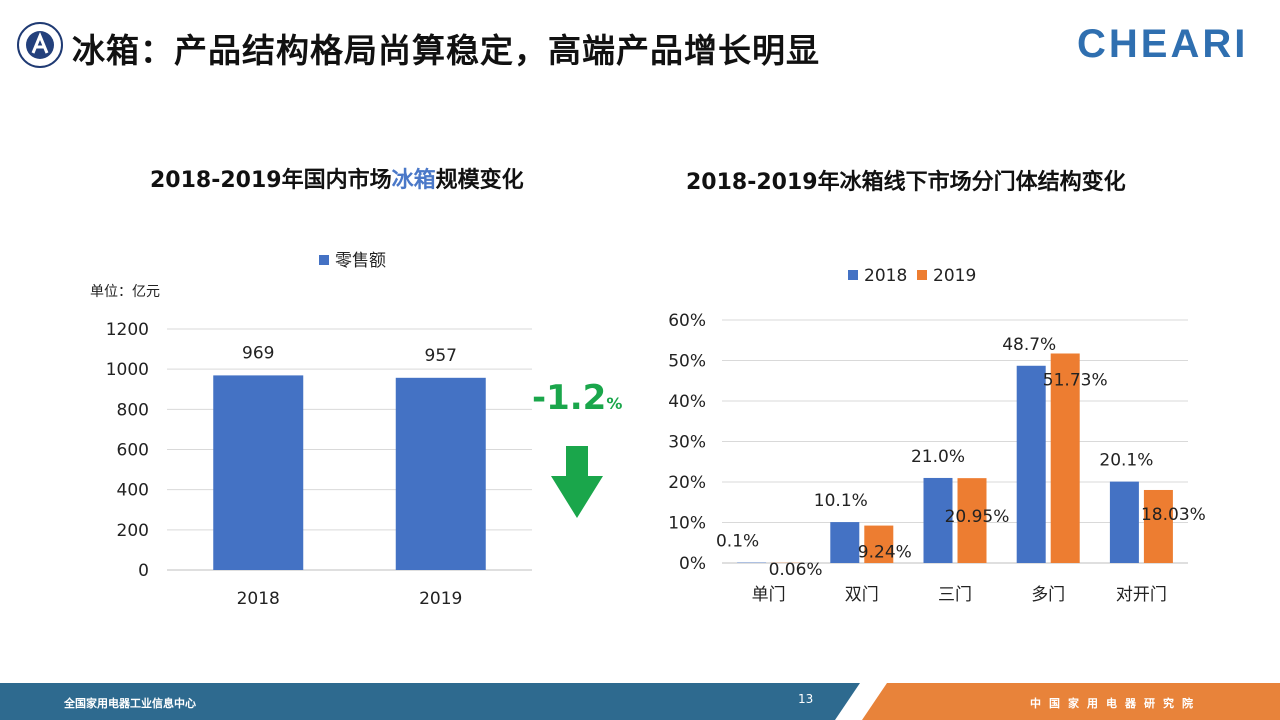 The height and width of the screenshot is (720, 1280). I want to click on data-label-2019: 20.95%, so click(977, 517).